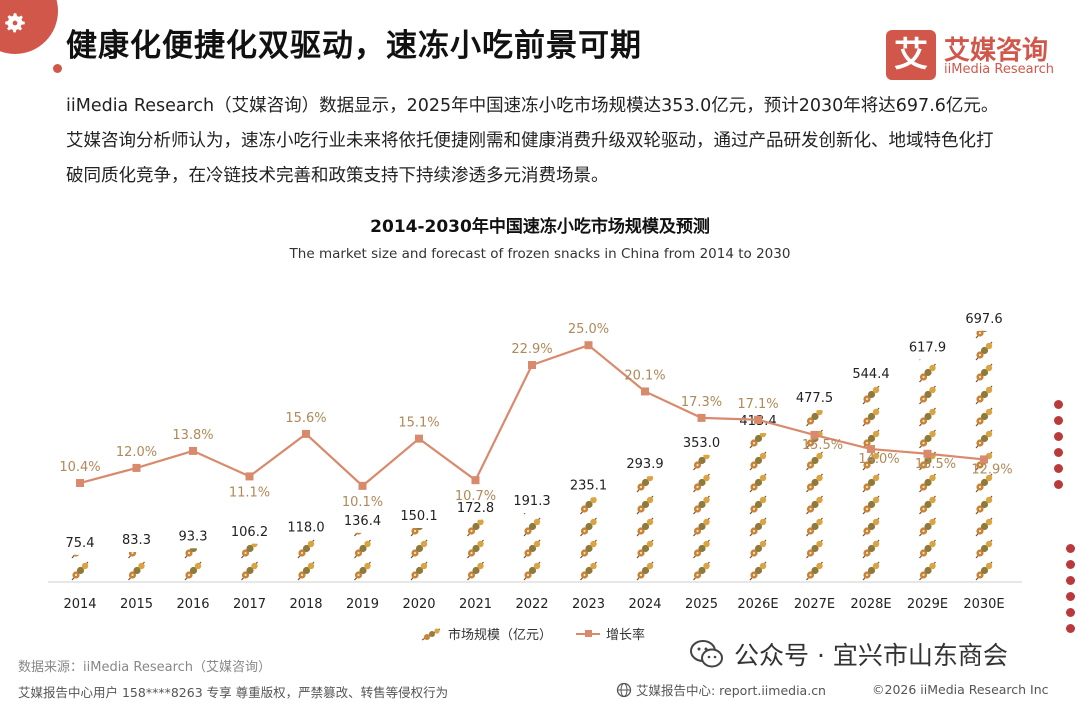 This screenshot has height=702, width=1080. Describe the element at coordinates (644, 464) in the screenshot. I see `bar-value-label: 293.9` at that location.